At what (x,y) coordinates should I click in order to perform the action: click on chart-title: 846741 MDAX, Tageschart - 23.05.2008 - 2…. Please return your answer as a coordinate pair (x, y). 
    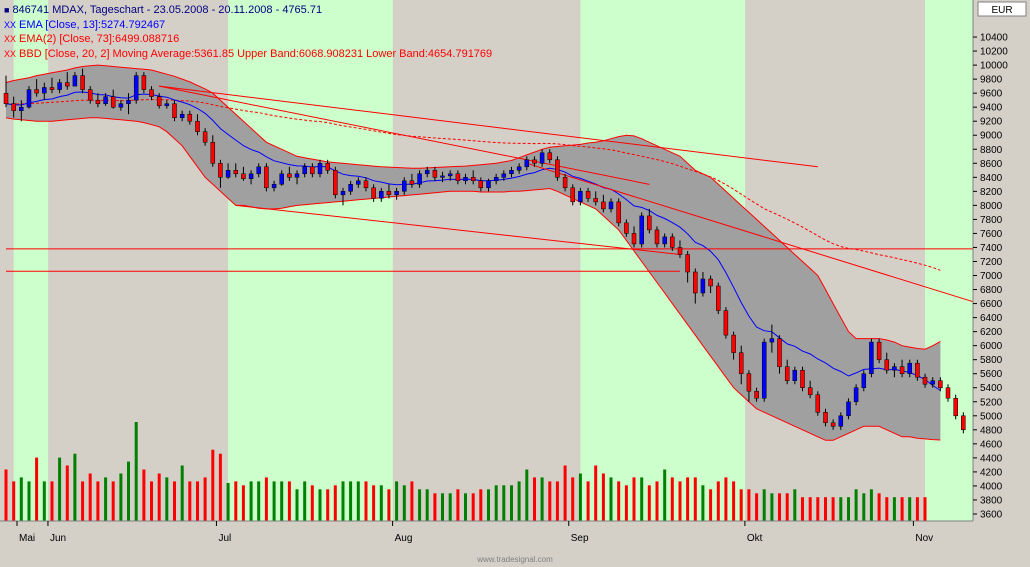
    Looking at the image, I should click on (167, 10).